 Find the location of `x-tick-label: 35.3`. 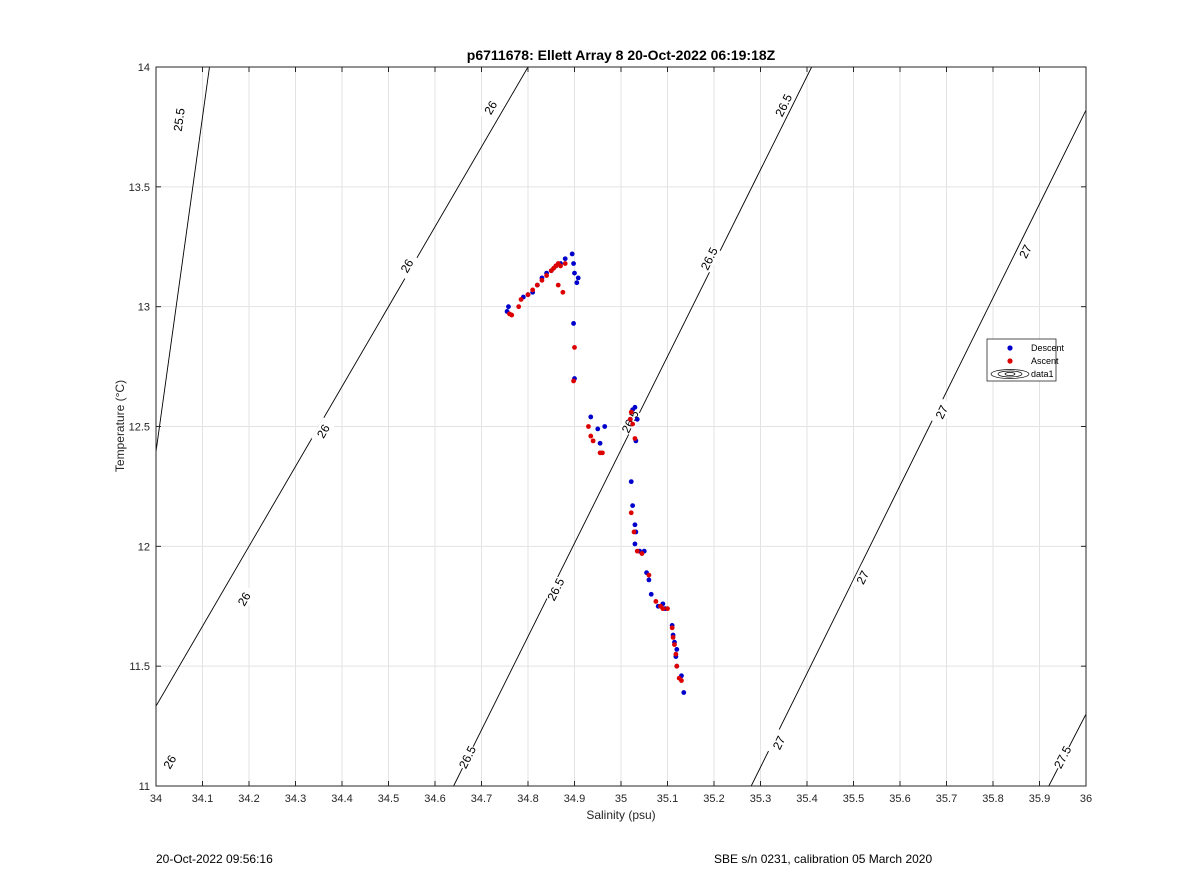

x-tick-label: 35.3 is located at coordinates (760, 799).